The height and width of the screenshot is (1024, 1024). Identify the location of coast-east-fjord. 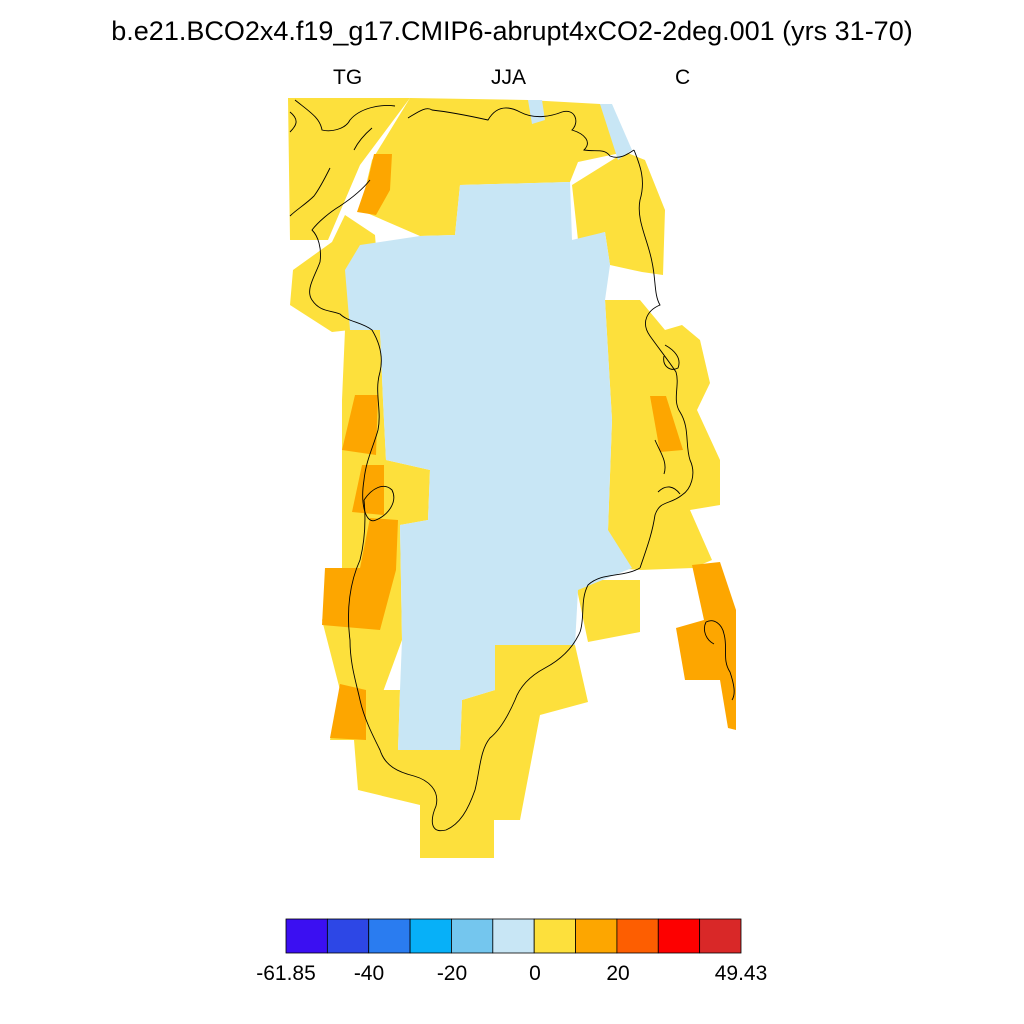
(667, 419).